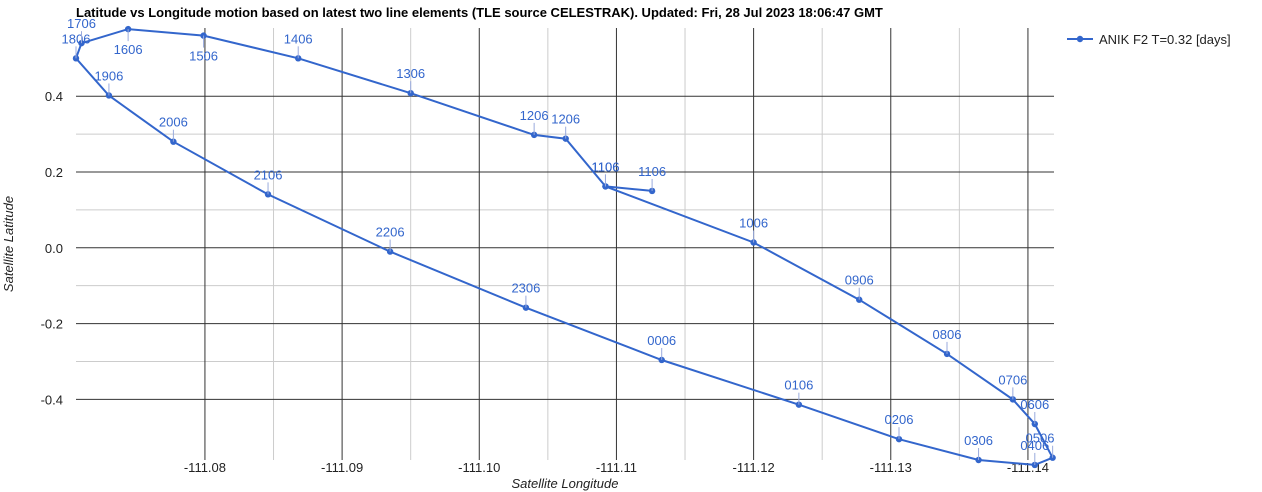 The image size is (1262, 492). Describe the element at coordinates (1012, 379) in the screenshot. I see `point-annotation: 0706` at that location.